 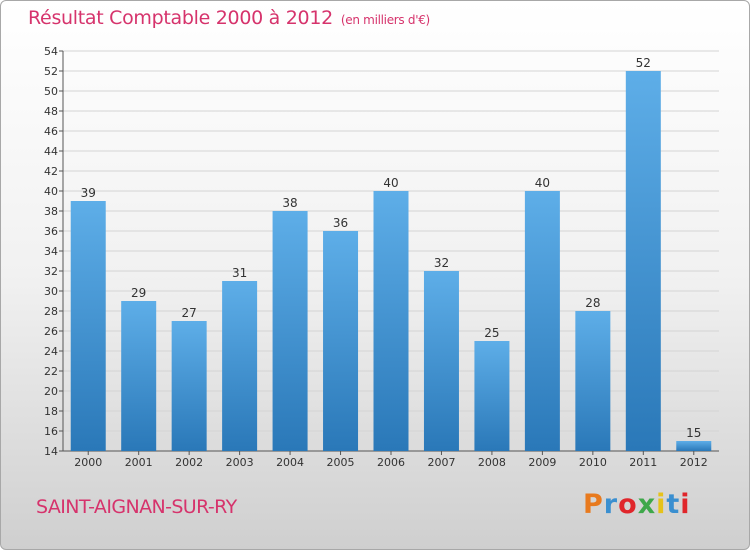 What do you see at coordinates (341, 462) in the screenshot?
I see `x-tick-label: 2005` at bounding box center [341, 462].